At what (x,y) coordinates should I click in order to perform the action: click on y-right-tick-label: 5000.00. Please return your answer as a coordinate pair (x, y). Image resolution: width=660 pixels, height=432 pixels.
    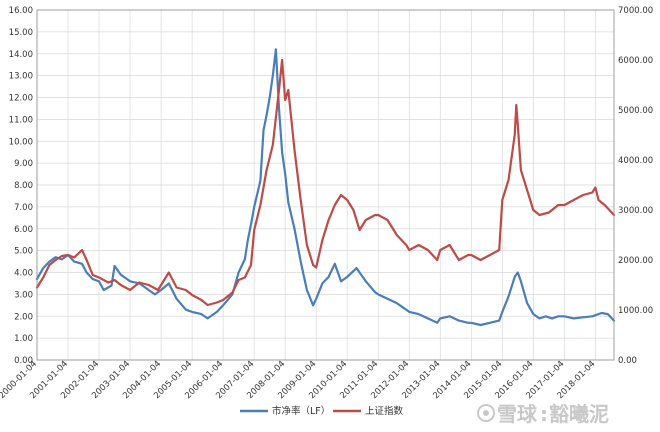
    Looking at the image, I should click on (635, 111).